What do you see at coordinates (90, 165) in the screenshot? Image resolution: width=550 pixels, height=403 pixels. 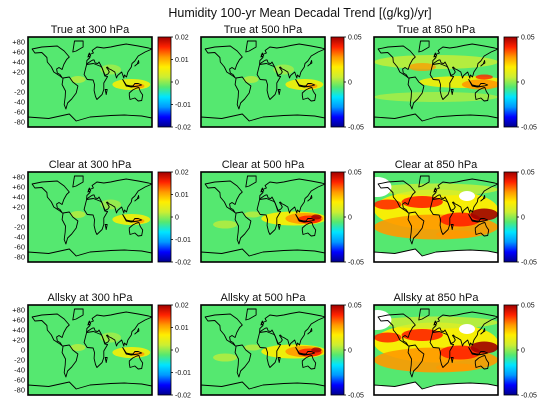 I see `panel-title: Clear at 300 hPa` at bounding box center [90, 165].